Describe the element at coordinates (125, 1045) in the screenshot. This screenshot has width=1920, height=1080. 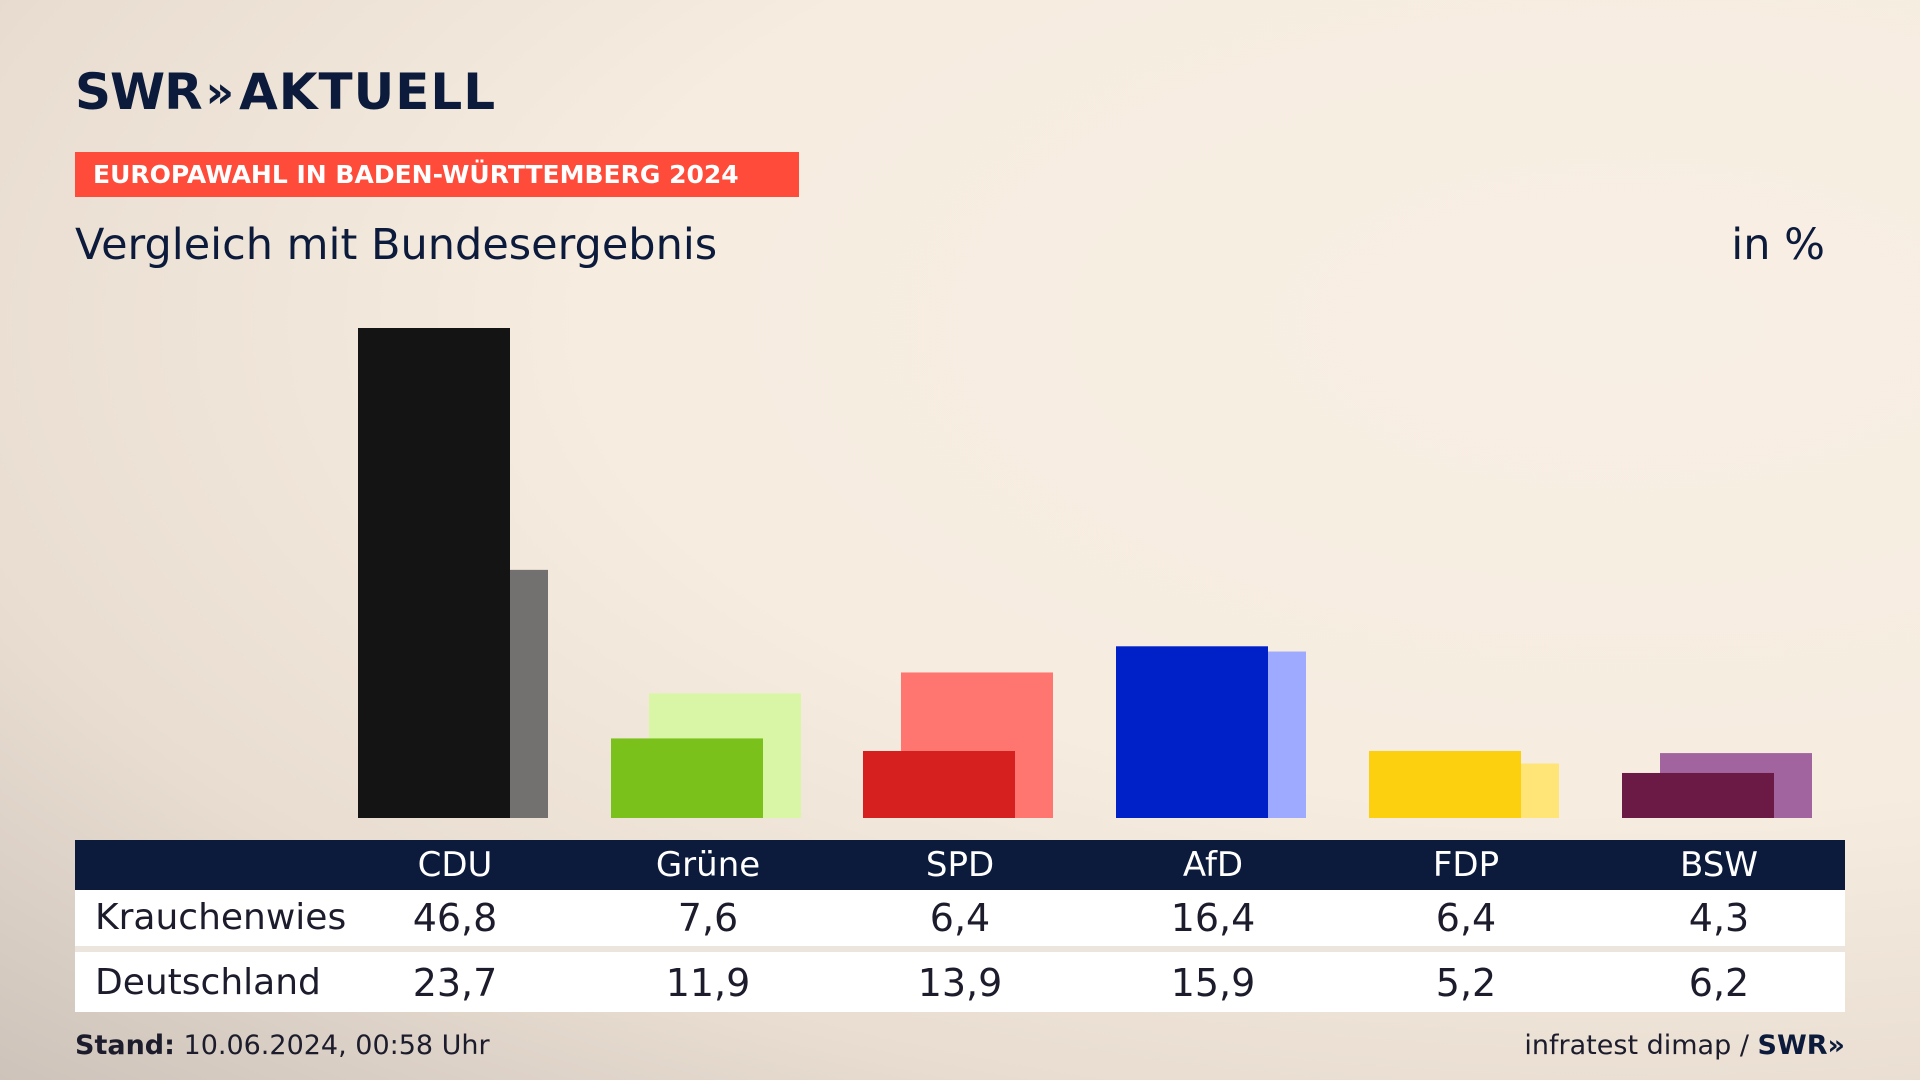
I see `stand-label: Stand:` at that location.